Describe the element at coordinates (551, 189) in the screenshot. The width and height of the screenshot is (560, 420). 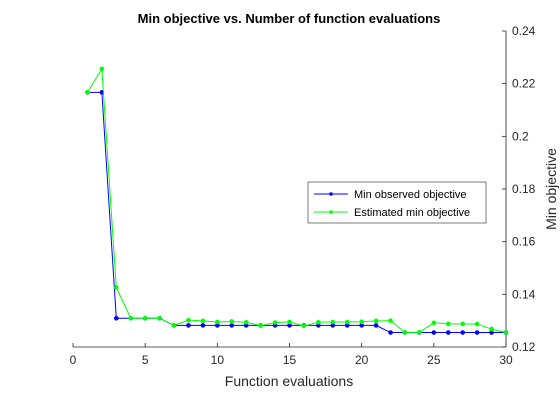
I see `y-axis-label: Min objective` at that location.